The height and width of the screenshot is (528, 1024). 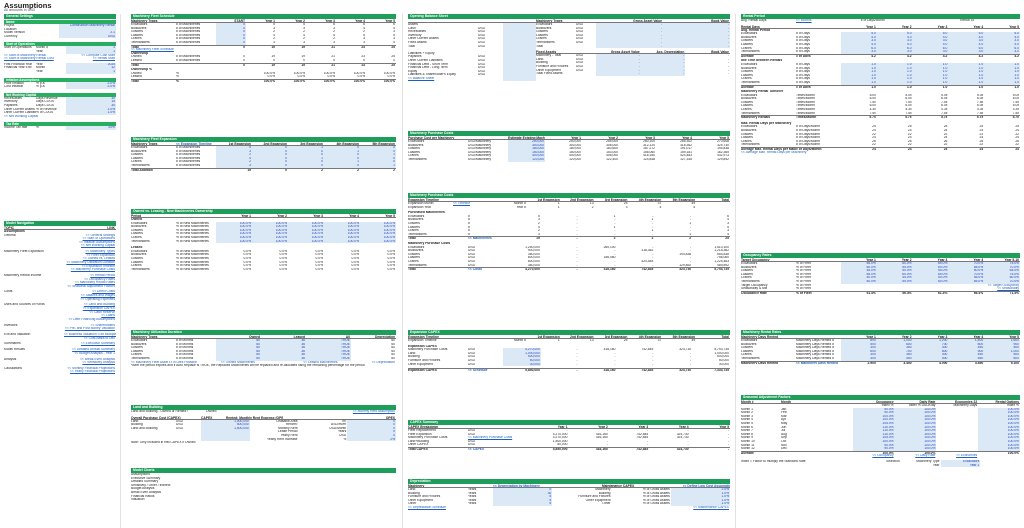 What do you see at coordinates (894, 351) in the screenshot?
I see `input-cell: 700` at bounding box center [894, 351].